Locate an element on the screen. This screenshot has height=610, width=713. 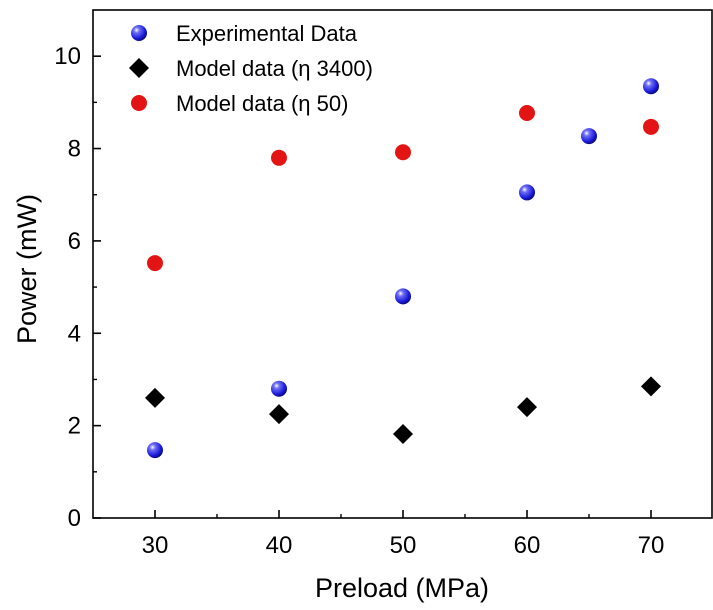
x-tick-label: 60 is located at coordinates (527, 545).